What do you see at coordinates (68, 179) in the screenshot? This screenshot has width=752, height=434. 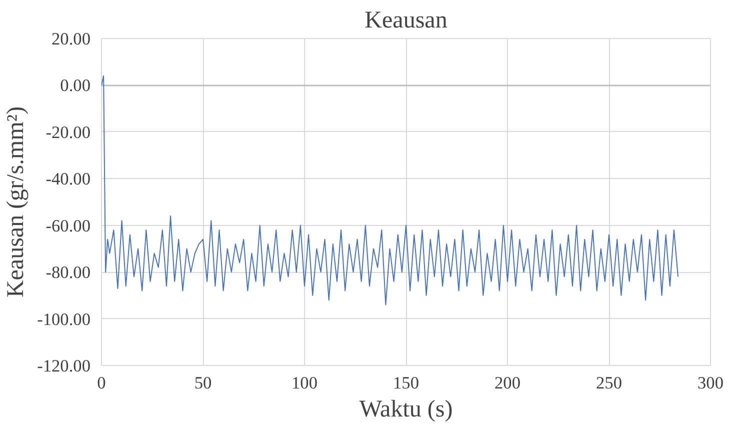 I see `y-tick-label: -40.00` at bounding box center [68, 179].